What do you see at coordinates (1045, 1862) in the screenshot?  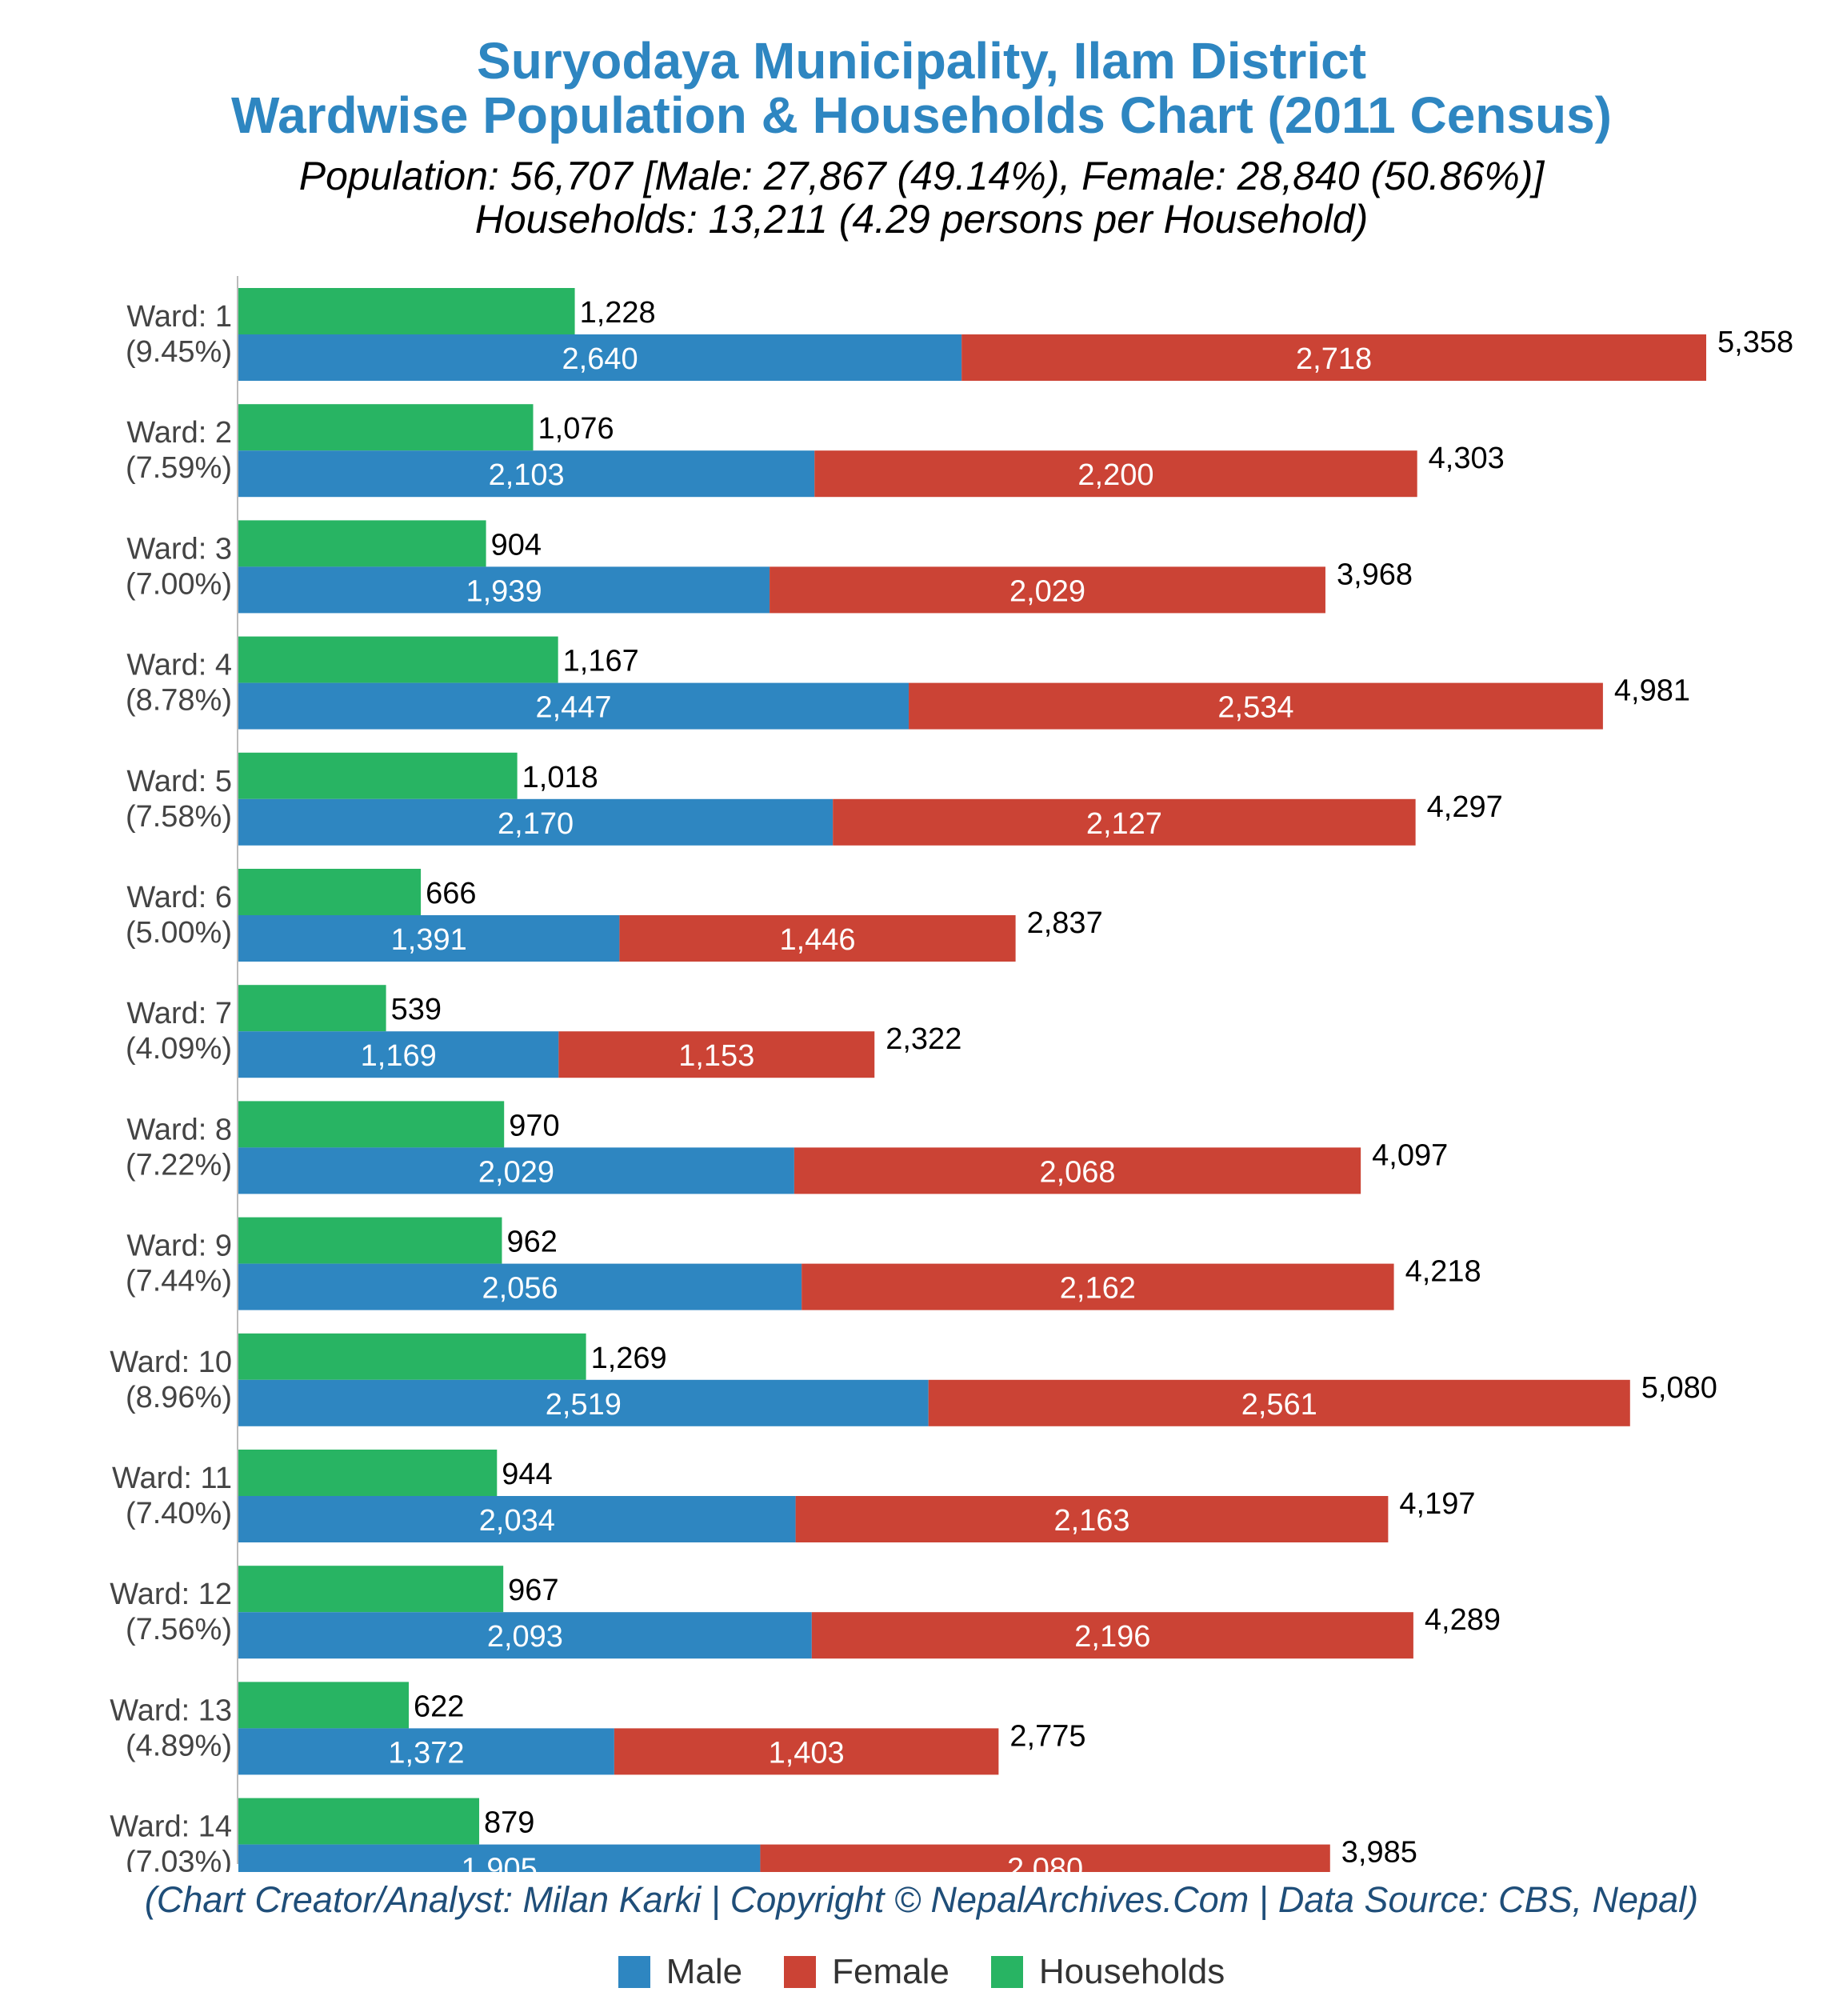 I see `female-value-label: 2,080` at bounding box center [1045, 1862].